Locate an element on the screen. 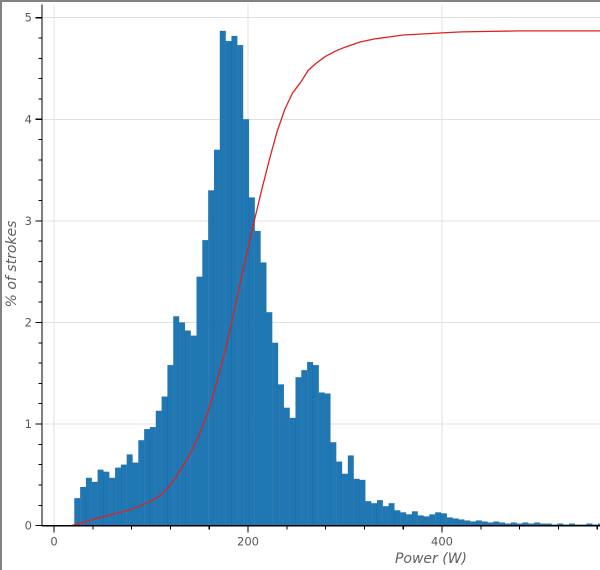 This screenshot has height=570, width=600. x-tick-label: 0 is located at coordinates (53, 542).